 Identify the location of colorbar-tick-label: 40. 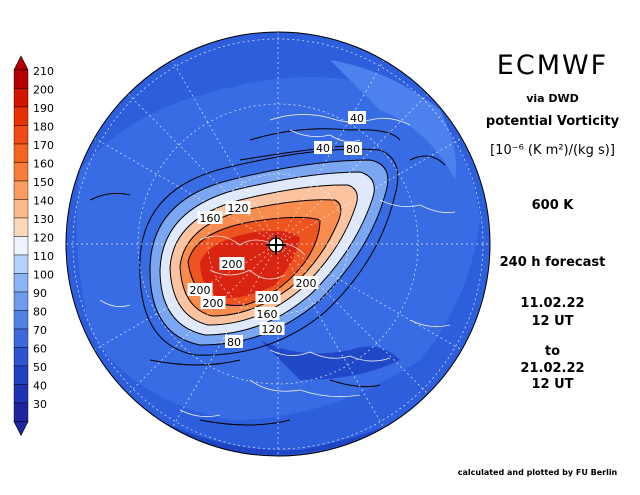
(40, 386).